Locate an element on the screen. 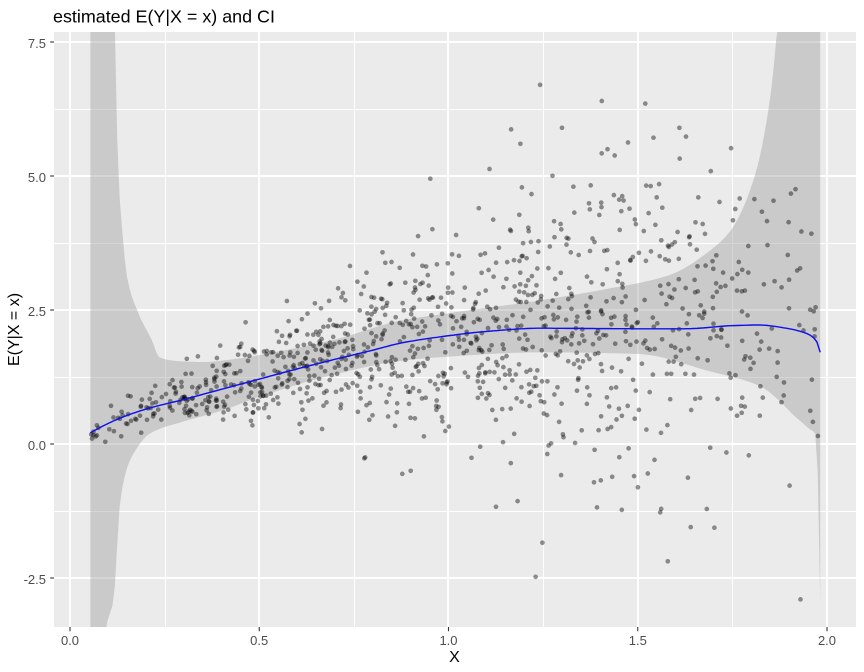 The width and height of the screenshot is (864, 672). svg-text: 2.0 is located at coordinates (827, 640).